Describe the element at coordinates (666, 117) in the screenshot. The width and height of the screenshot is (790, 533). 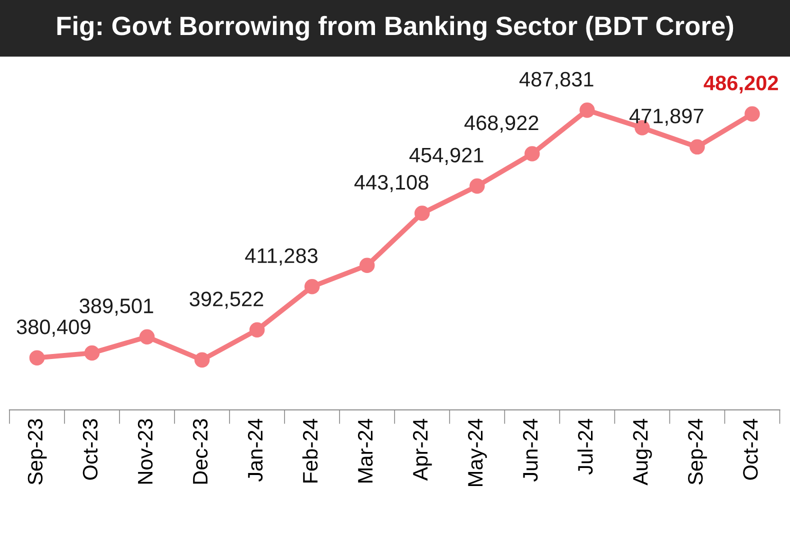
I see `data-label: 471,897` at that location.